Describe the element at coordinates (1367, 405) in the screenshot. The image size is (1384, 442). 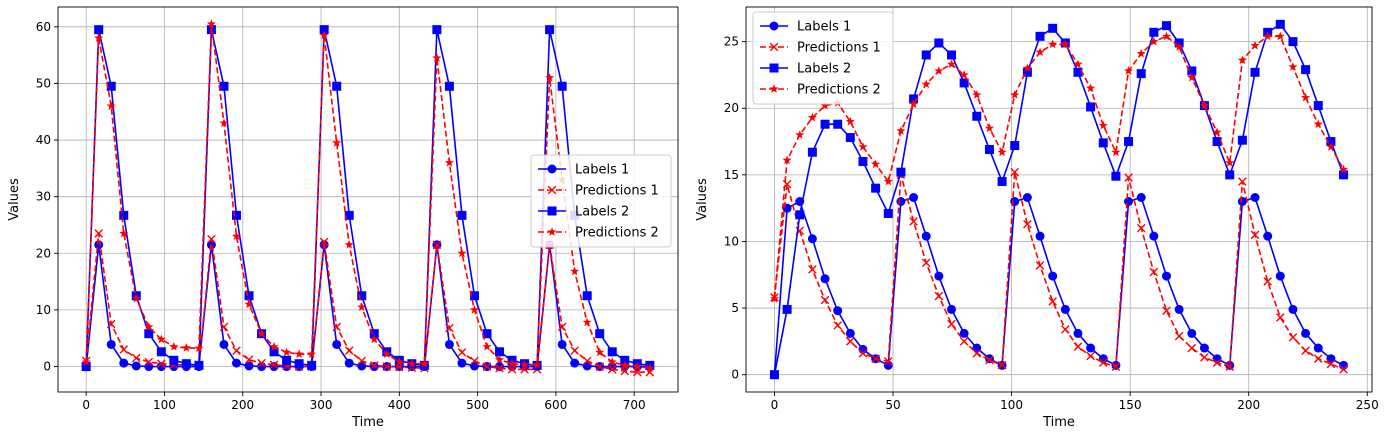
I see `x-tick-label: 250` at that location.